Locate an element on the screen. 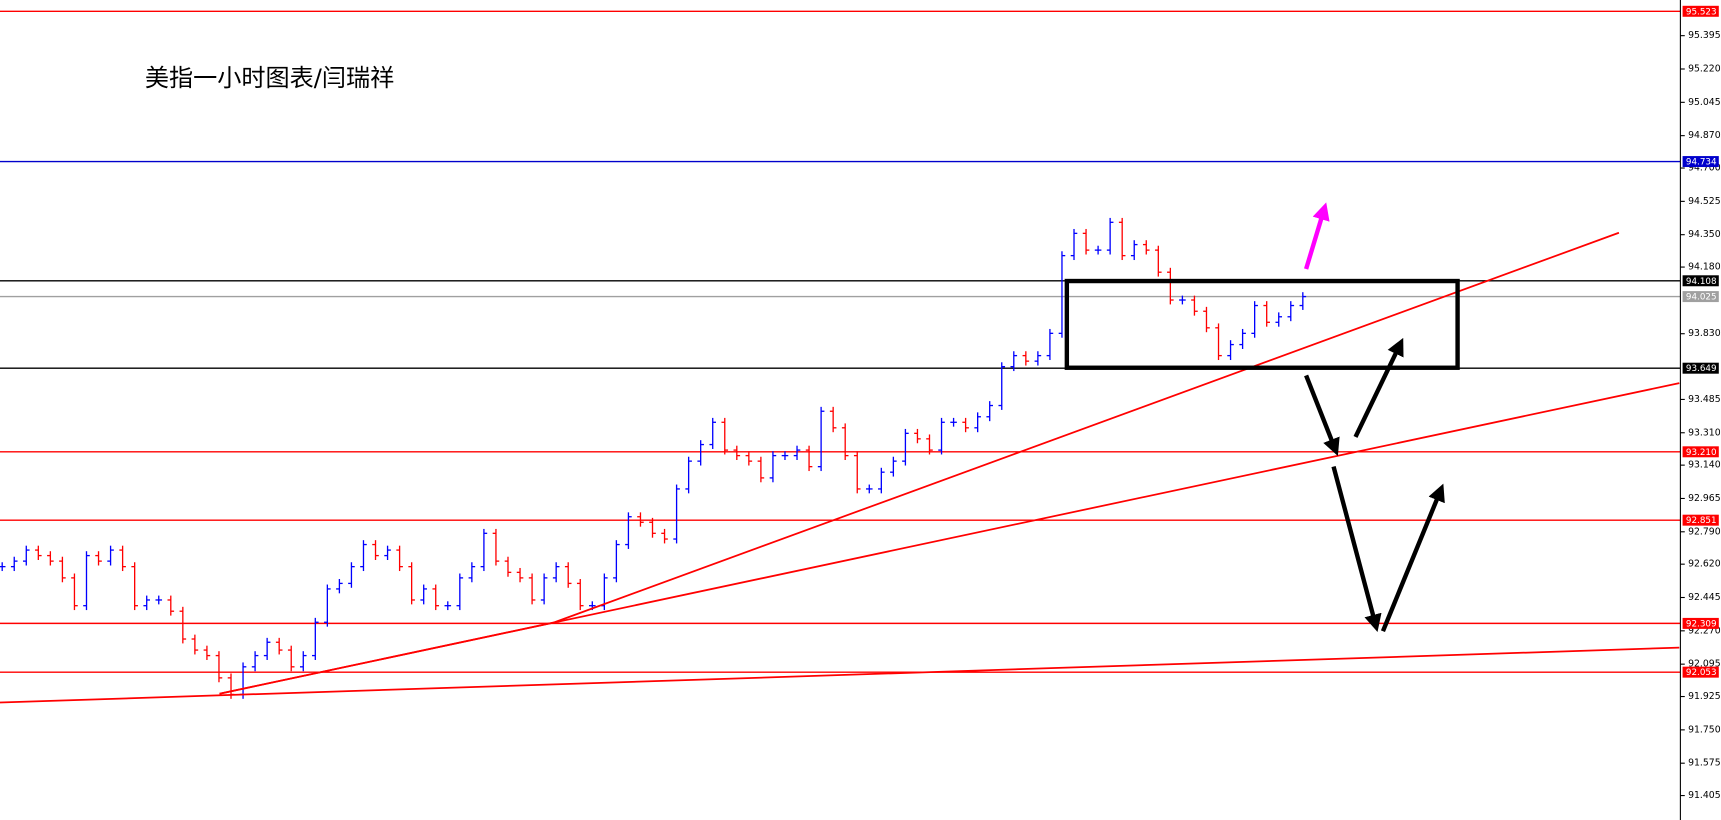 Image resolution: width=1721 pixels, height=820 pixels. y-tick-label: 94.870 is located at coordinates (1704, 135).